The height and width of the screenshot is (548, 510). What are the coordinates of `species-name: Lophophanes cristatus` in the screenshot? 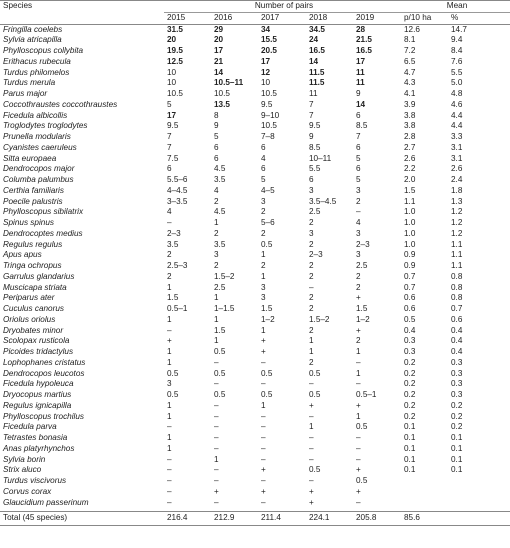 It's located at (44, 362).